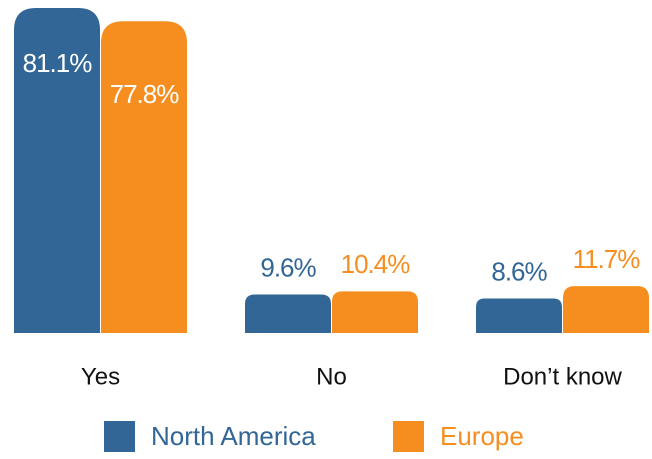 This screenshot has height=459, width=652. What do you see at coordinates (376, 264) in the screenshot?
I see `value-label: 10.4%` at bounding box center [376, 264].